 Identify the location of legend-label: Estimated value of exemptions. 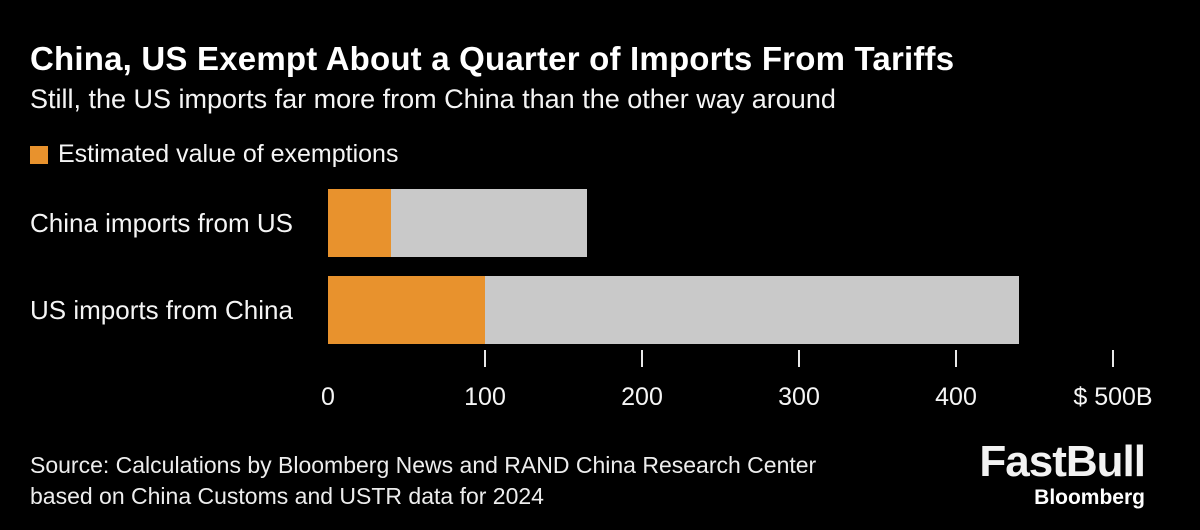
(228, 154).